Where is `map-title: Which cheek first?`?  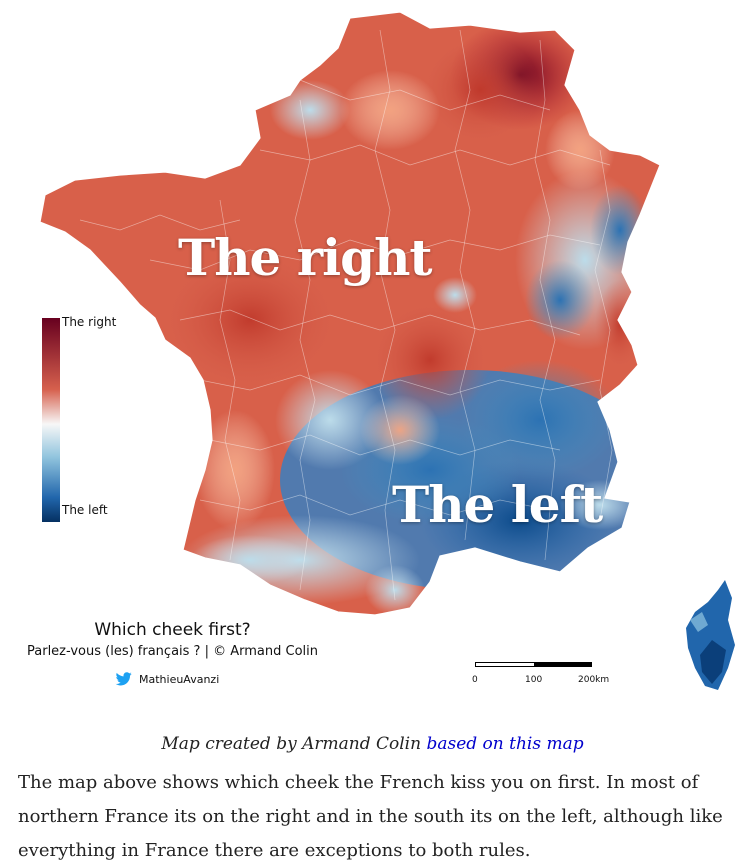 map-title: Which cheek first? is located at coordinates (172, 630).